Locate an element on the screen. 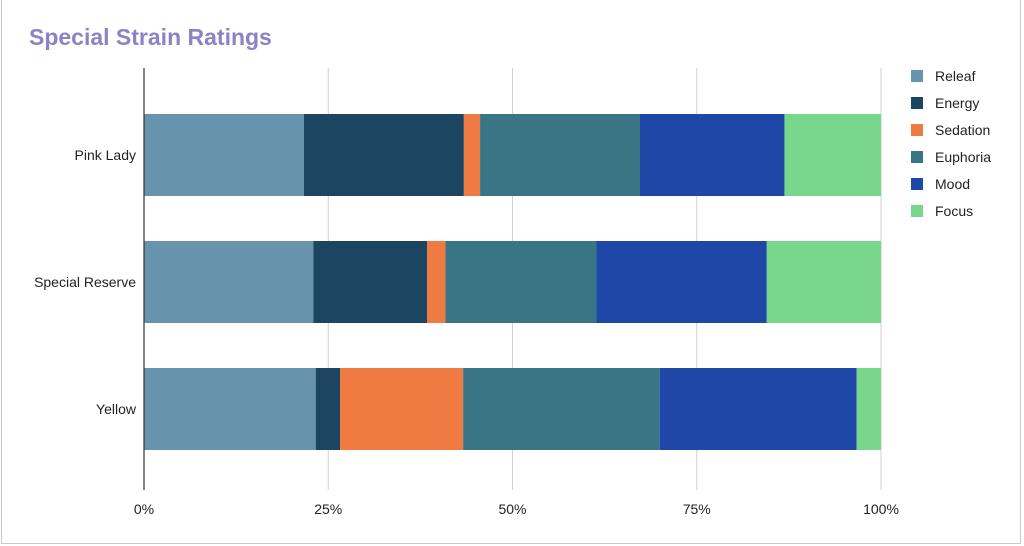 The width and height of the screenshot is (1024, 546). legend-label: Releaf is located at coordinates (955, 76).